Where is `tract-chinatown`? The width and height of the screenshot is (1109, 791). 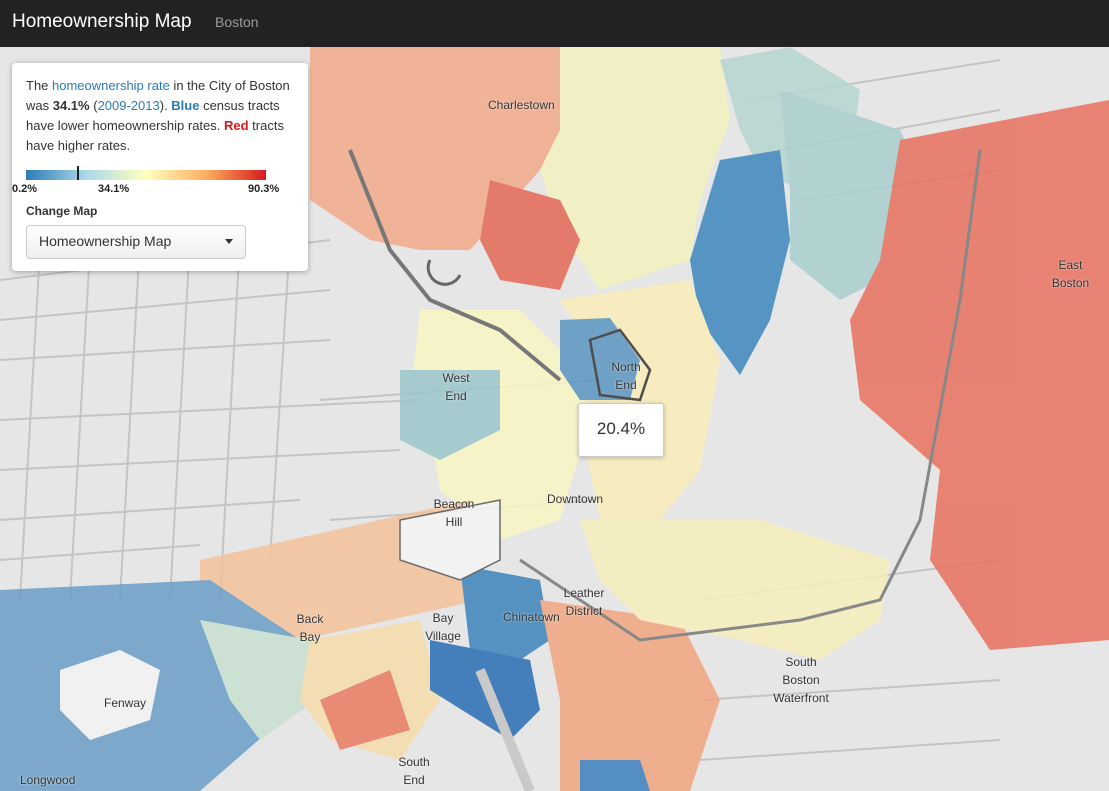 tract-chinatown is located at coordinates (505, 612).